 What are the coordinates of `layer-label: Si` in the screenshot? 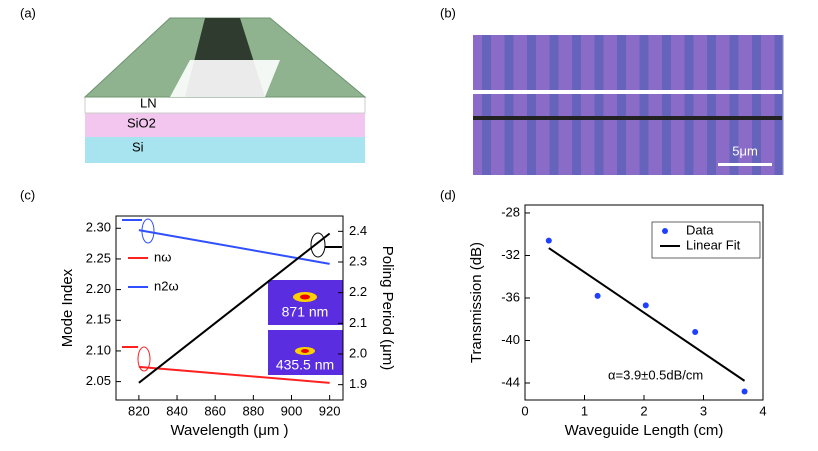 It's located at (138, 146).